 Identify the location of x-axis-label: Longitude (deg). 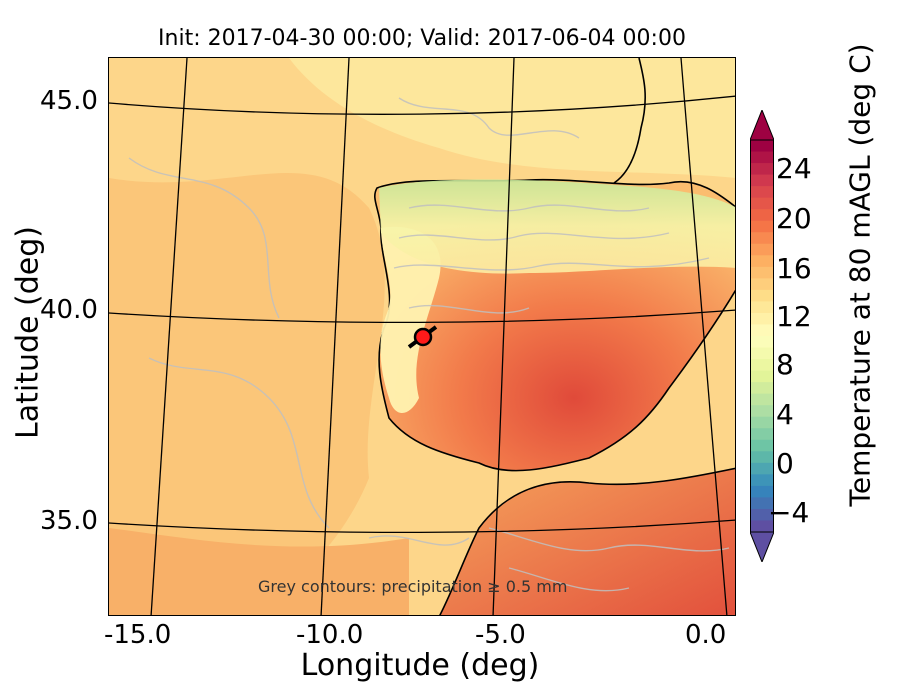
(420, 665).